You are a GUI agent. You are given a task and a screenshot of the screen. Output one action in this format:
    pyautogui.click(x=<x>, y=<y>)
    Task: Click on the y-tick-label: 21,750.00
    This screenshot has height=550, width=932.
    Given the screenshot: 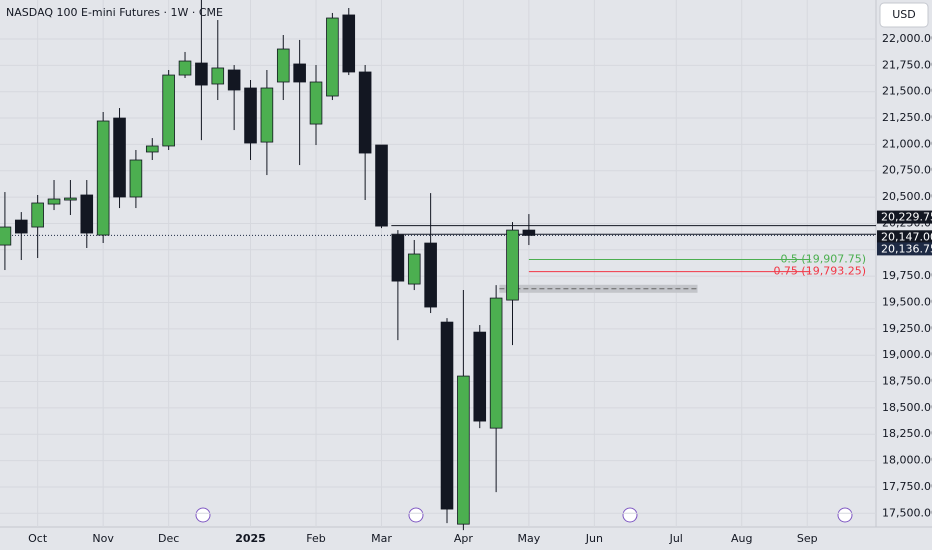 What is the action you would take?
    pyautogui.click(x=907, y=64)
    